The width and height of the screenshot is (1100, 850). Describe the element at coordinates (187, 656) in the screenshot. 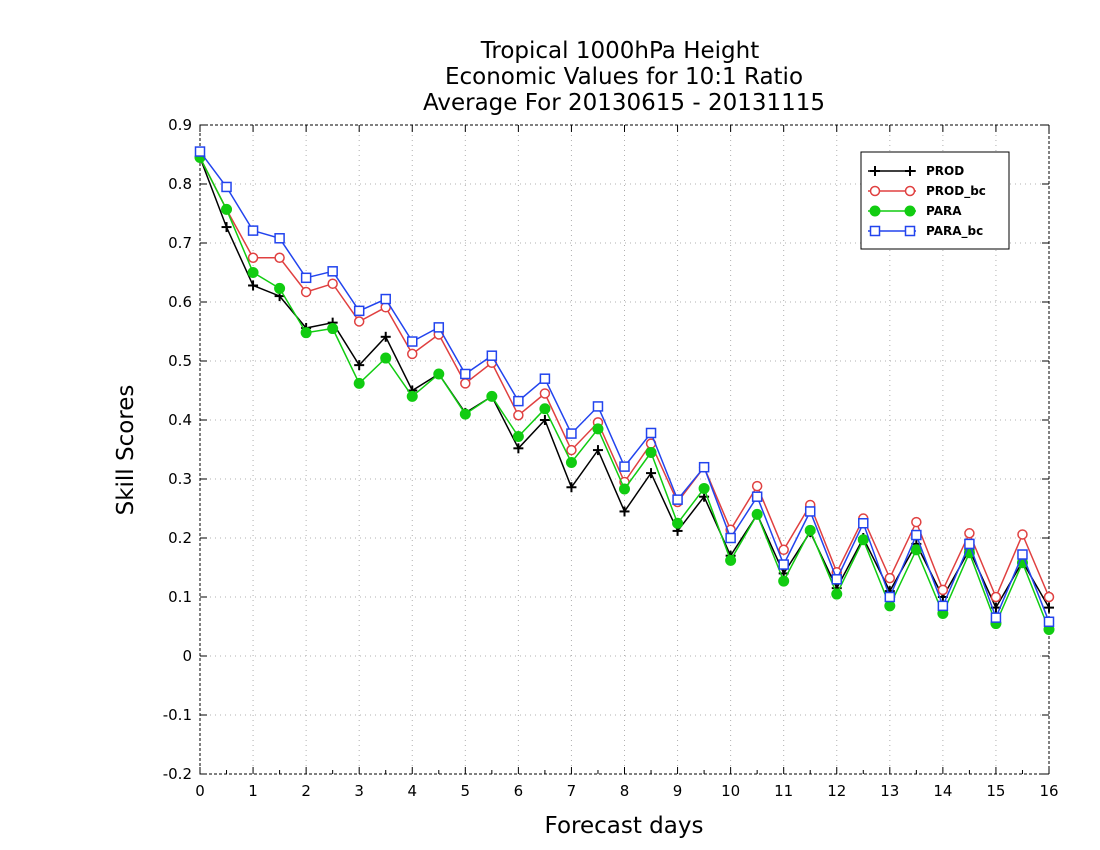

I see `y-tick-label: 0` at that location.